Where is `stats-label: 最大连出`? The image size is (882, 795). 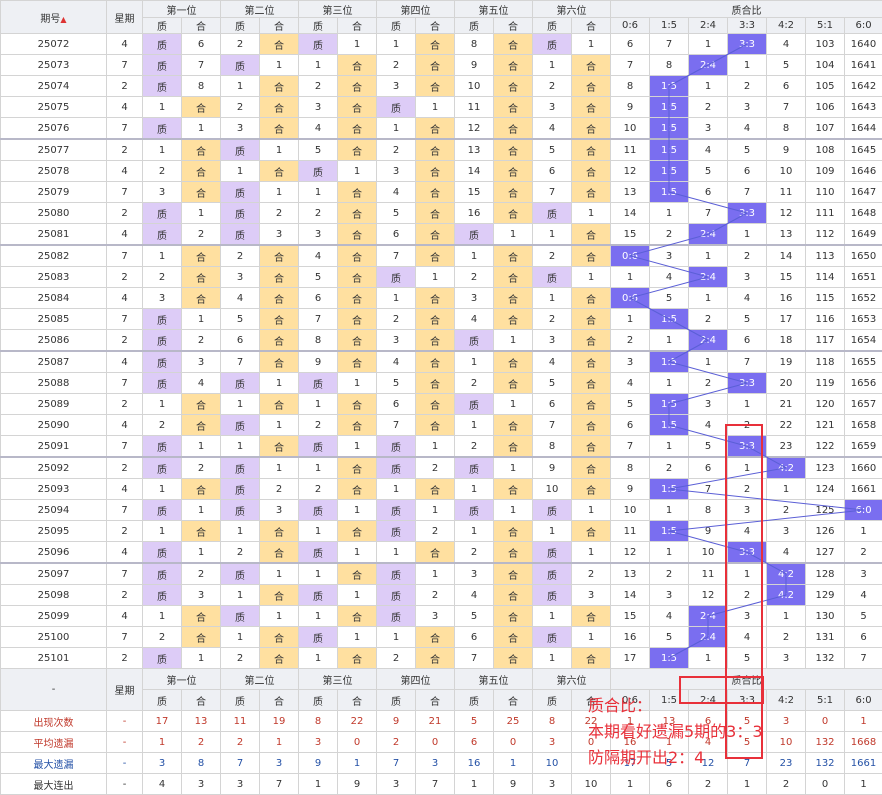 stats-label: 最大连出 is located at coordinates (54, 784).